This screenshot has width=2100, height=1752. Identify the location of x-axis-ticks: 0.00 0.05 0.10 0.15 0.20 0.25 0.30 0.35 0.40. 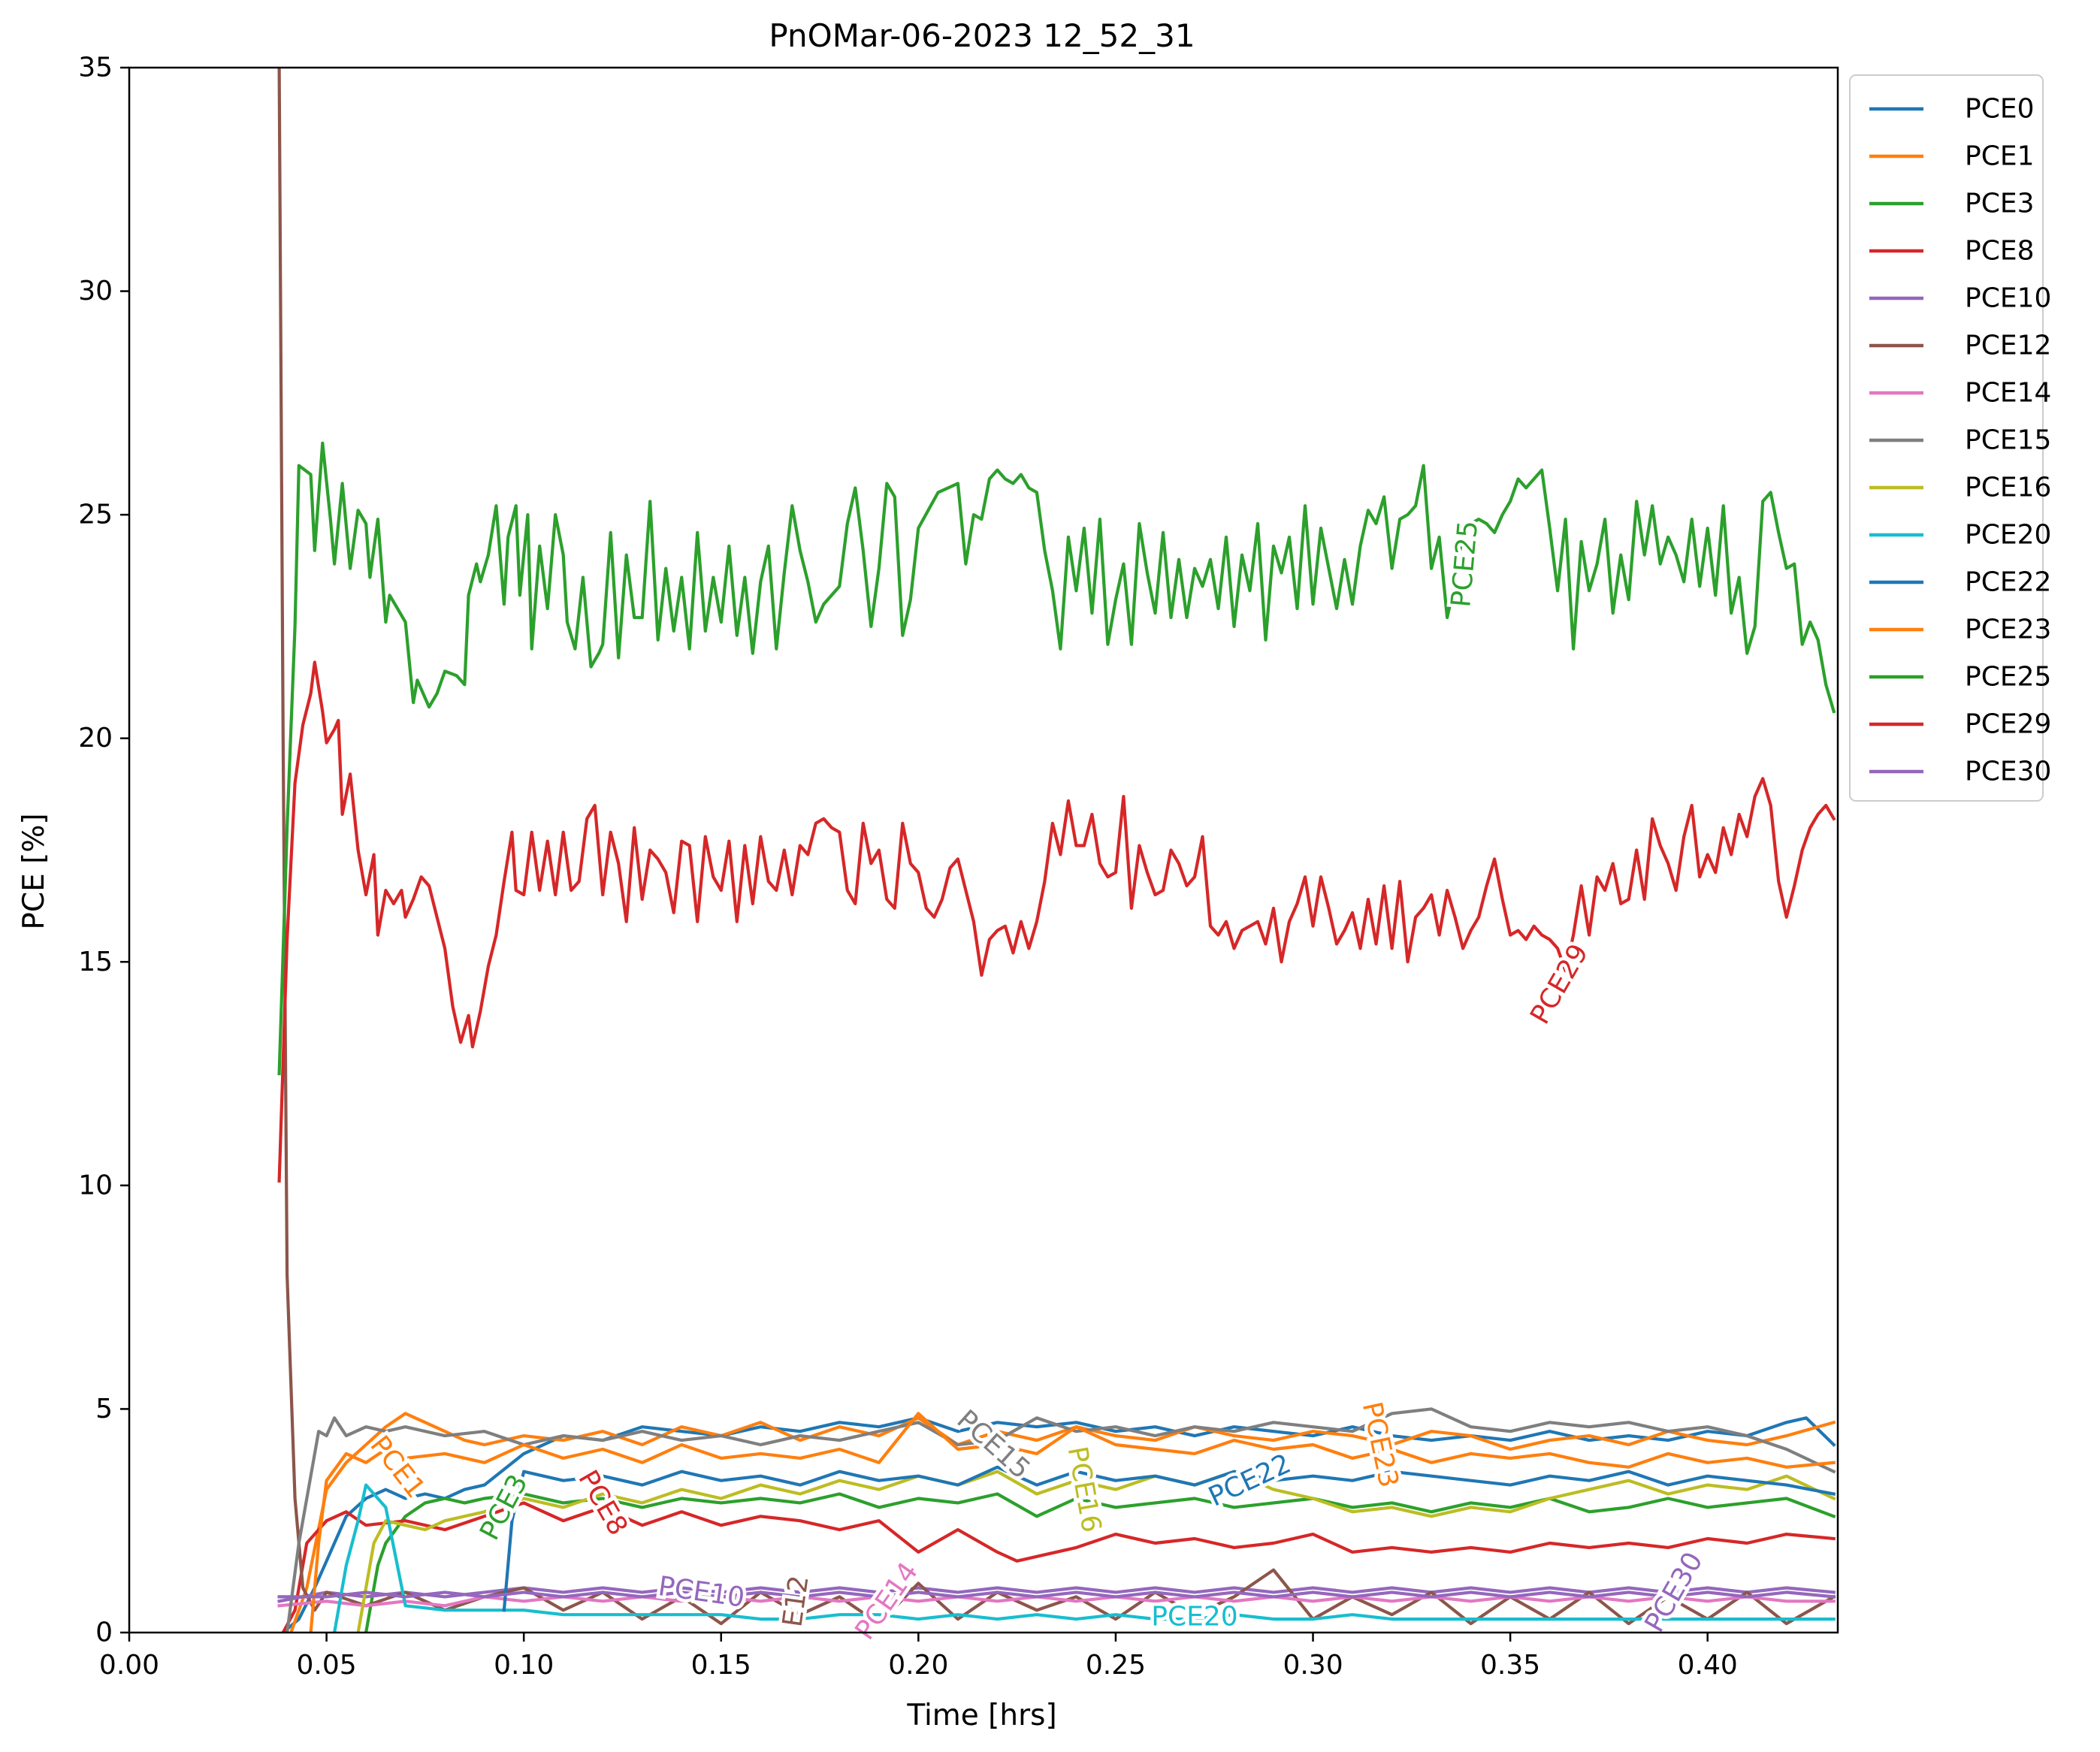
(918, 1657).